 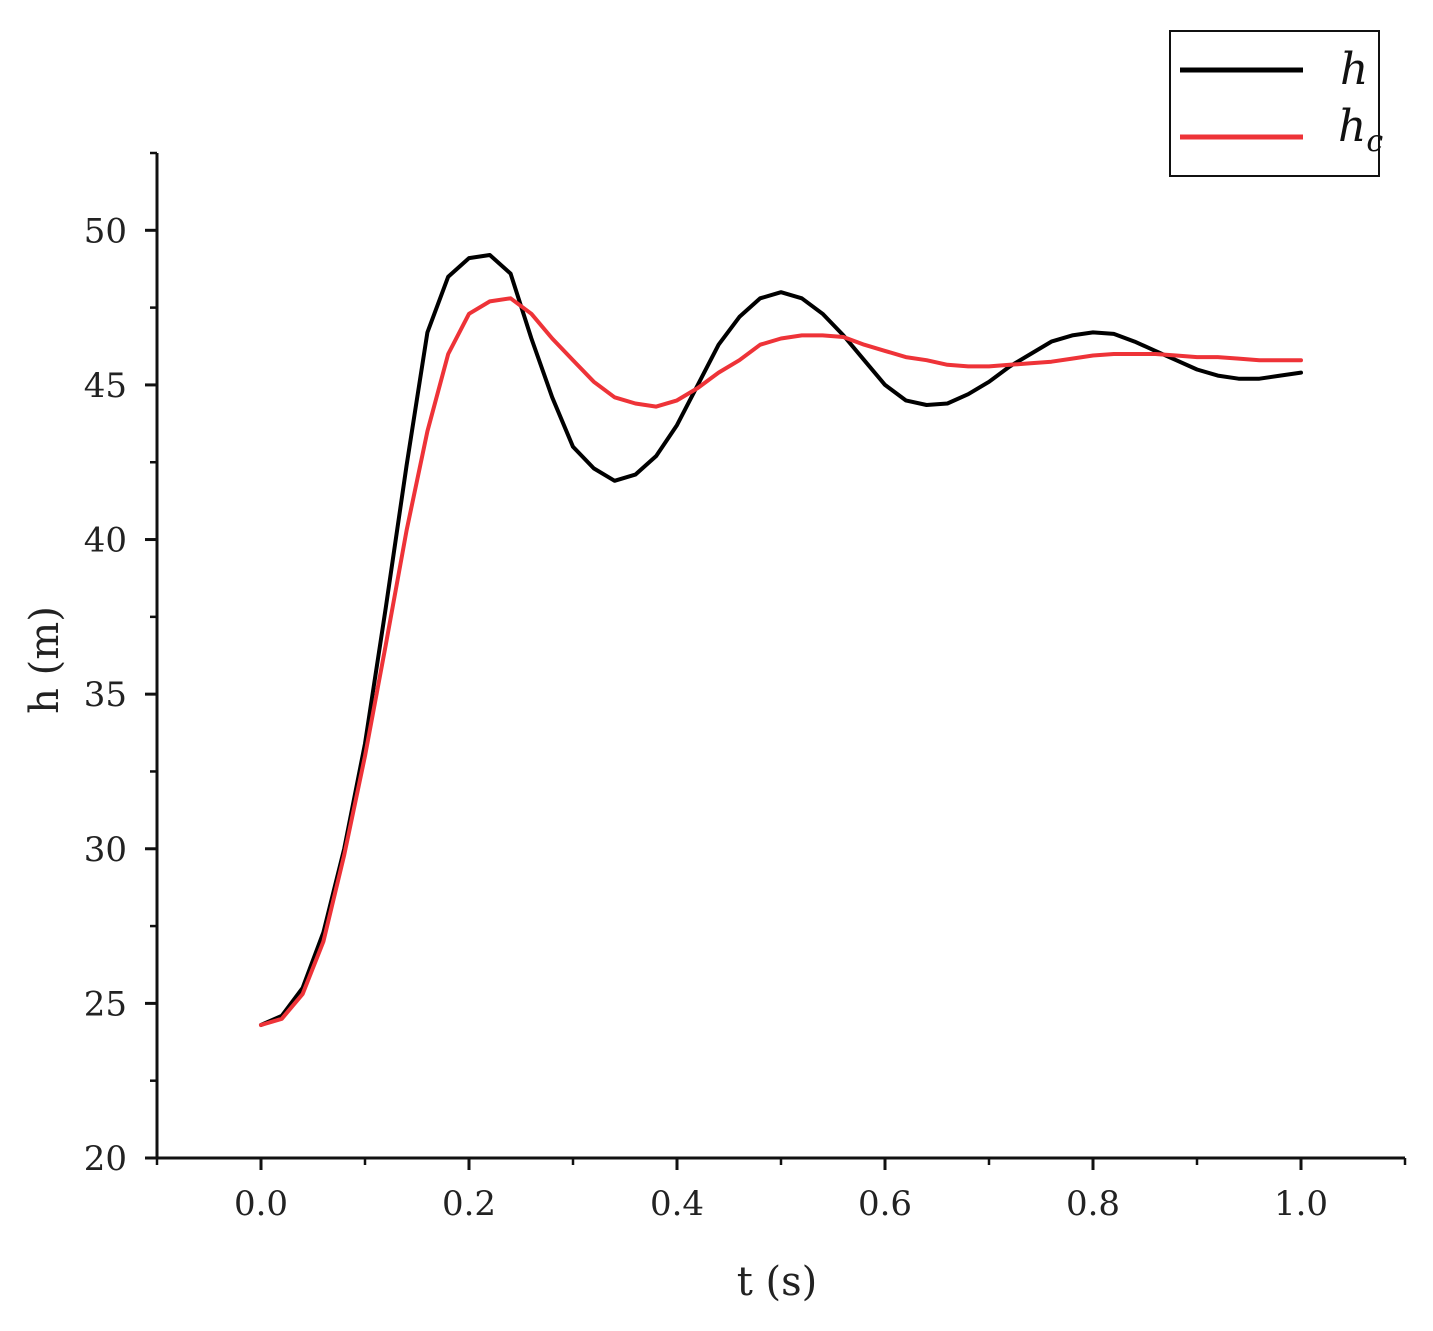 I want to click on x-tick-label: 0.8, so click(x=1093, y=1204).